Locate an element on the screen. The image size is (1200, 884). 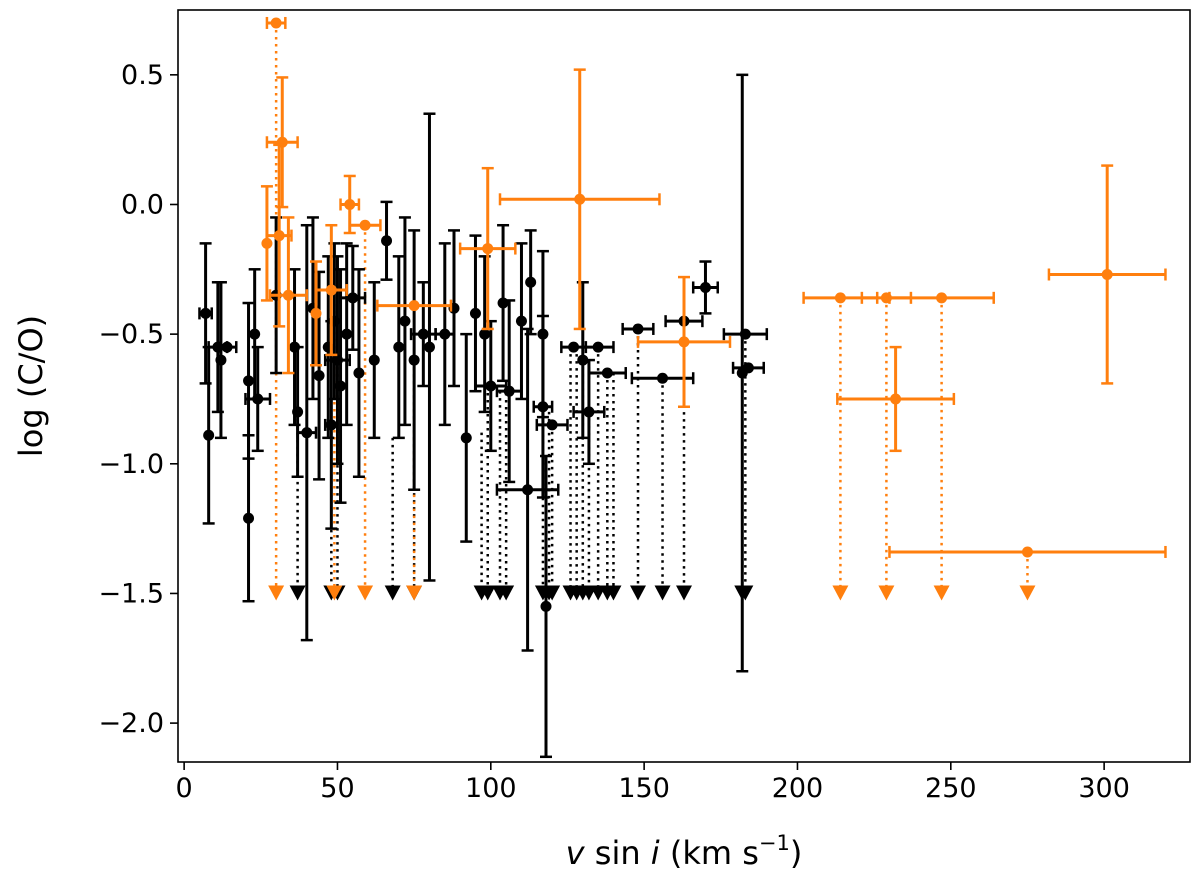
x-label-sin: sin is located at coordinates (618, 853).